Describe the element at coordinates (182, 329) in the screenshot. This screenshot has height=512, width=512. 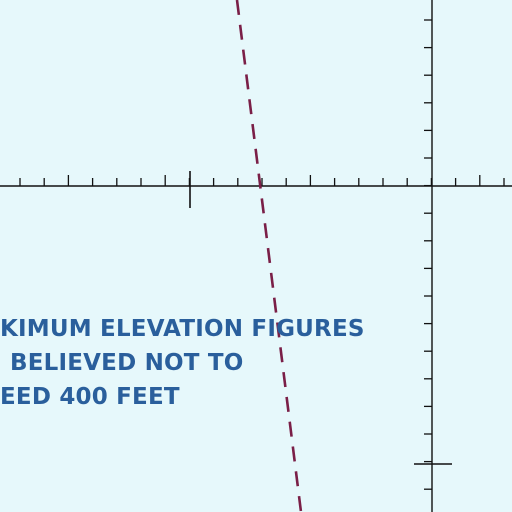
I see `elevation-note-line-1: KIMUM ELEVATION FIGURES` at that location.